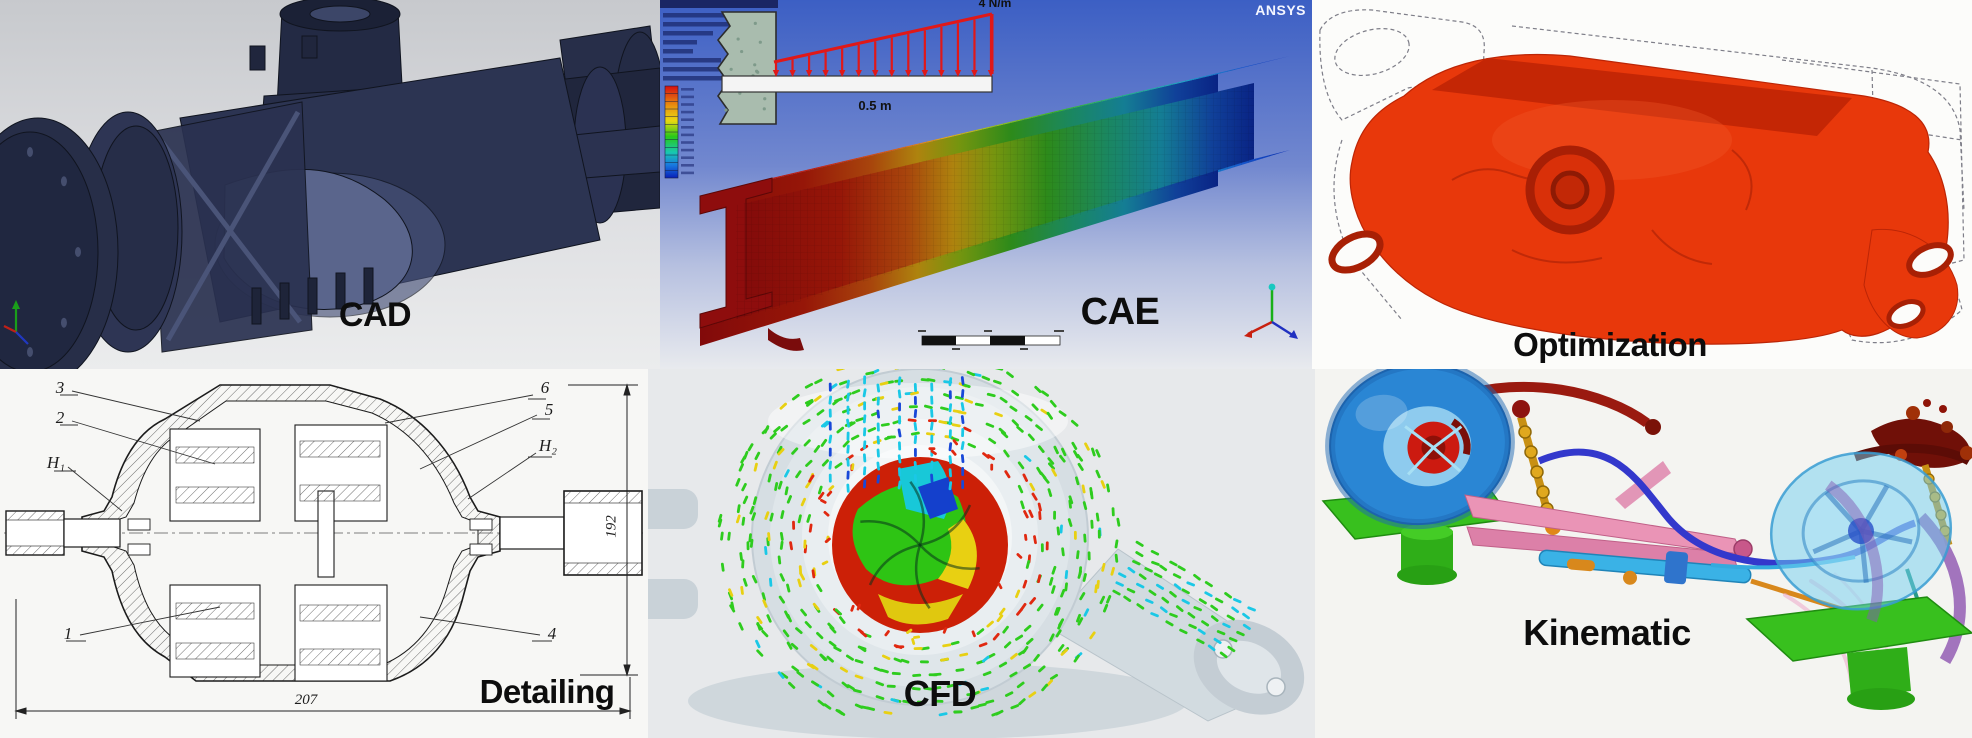  What do you see at coordinates (552, 633) in the screenshot?
I see `callout-4: 4` at bounding box center [552, 633].